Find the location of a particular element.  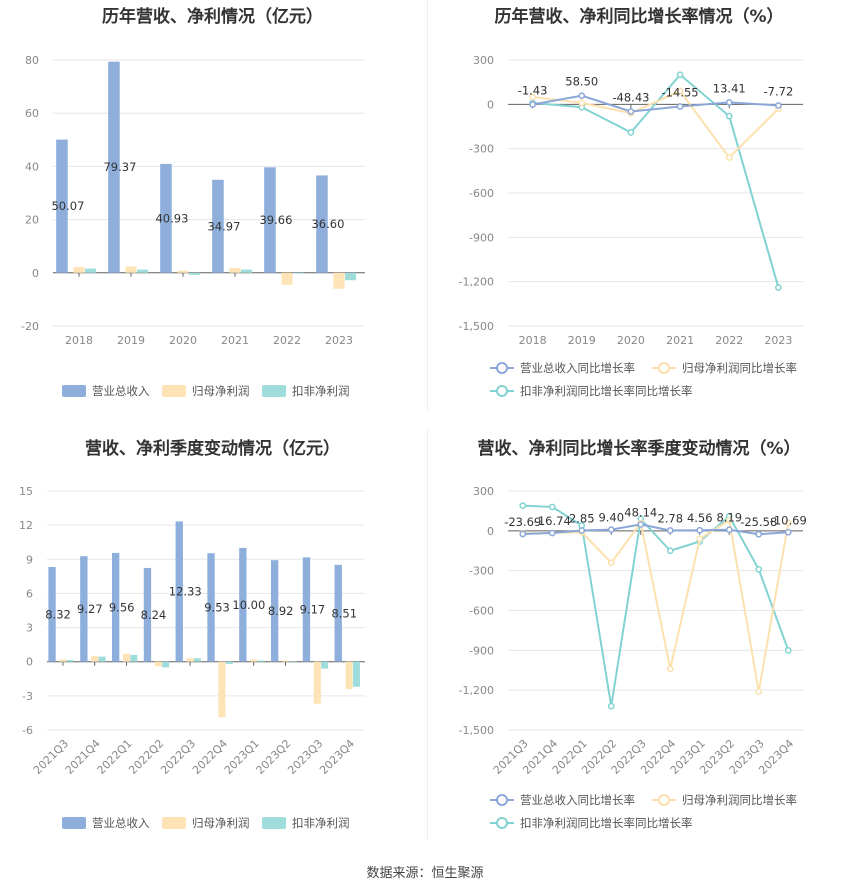

x-tick-label: 2018 is located at coordinates (79, 340).